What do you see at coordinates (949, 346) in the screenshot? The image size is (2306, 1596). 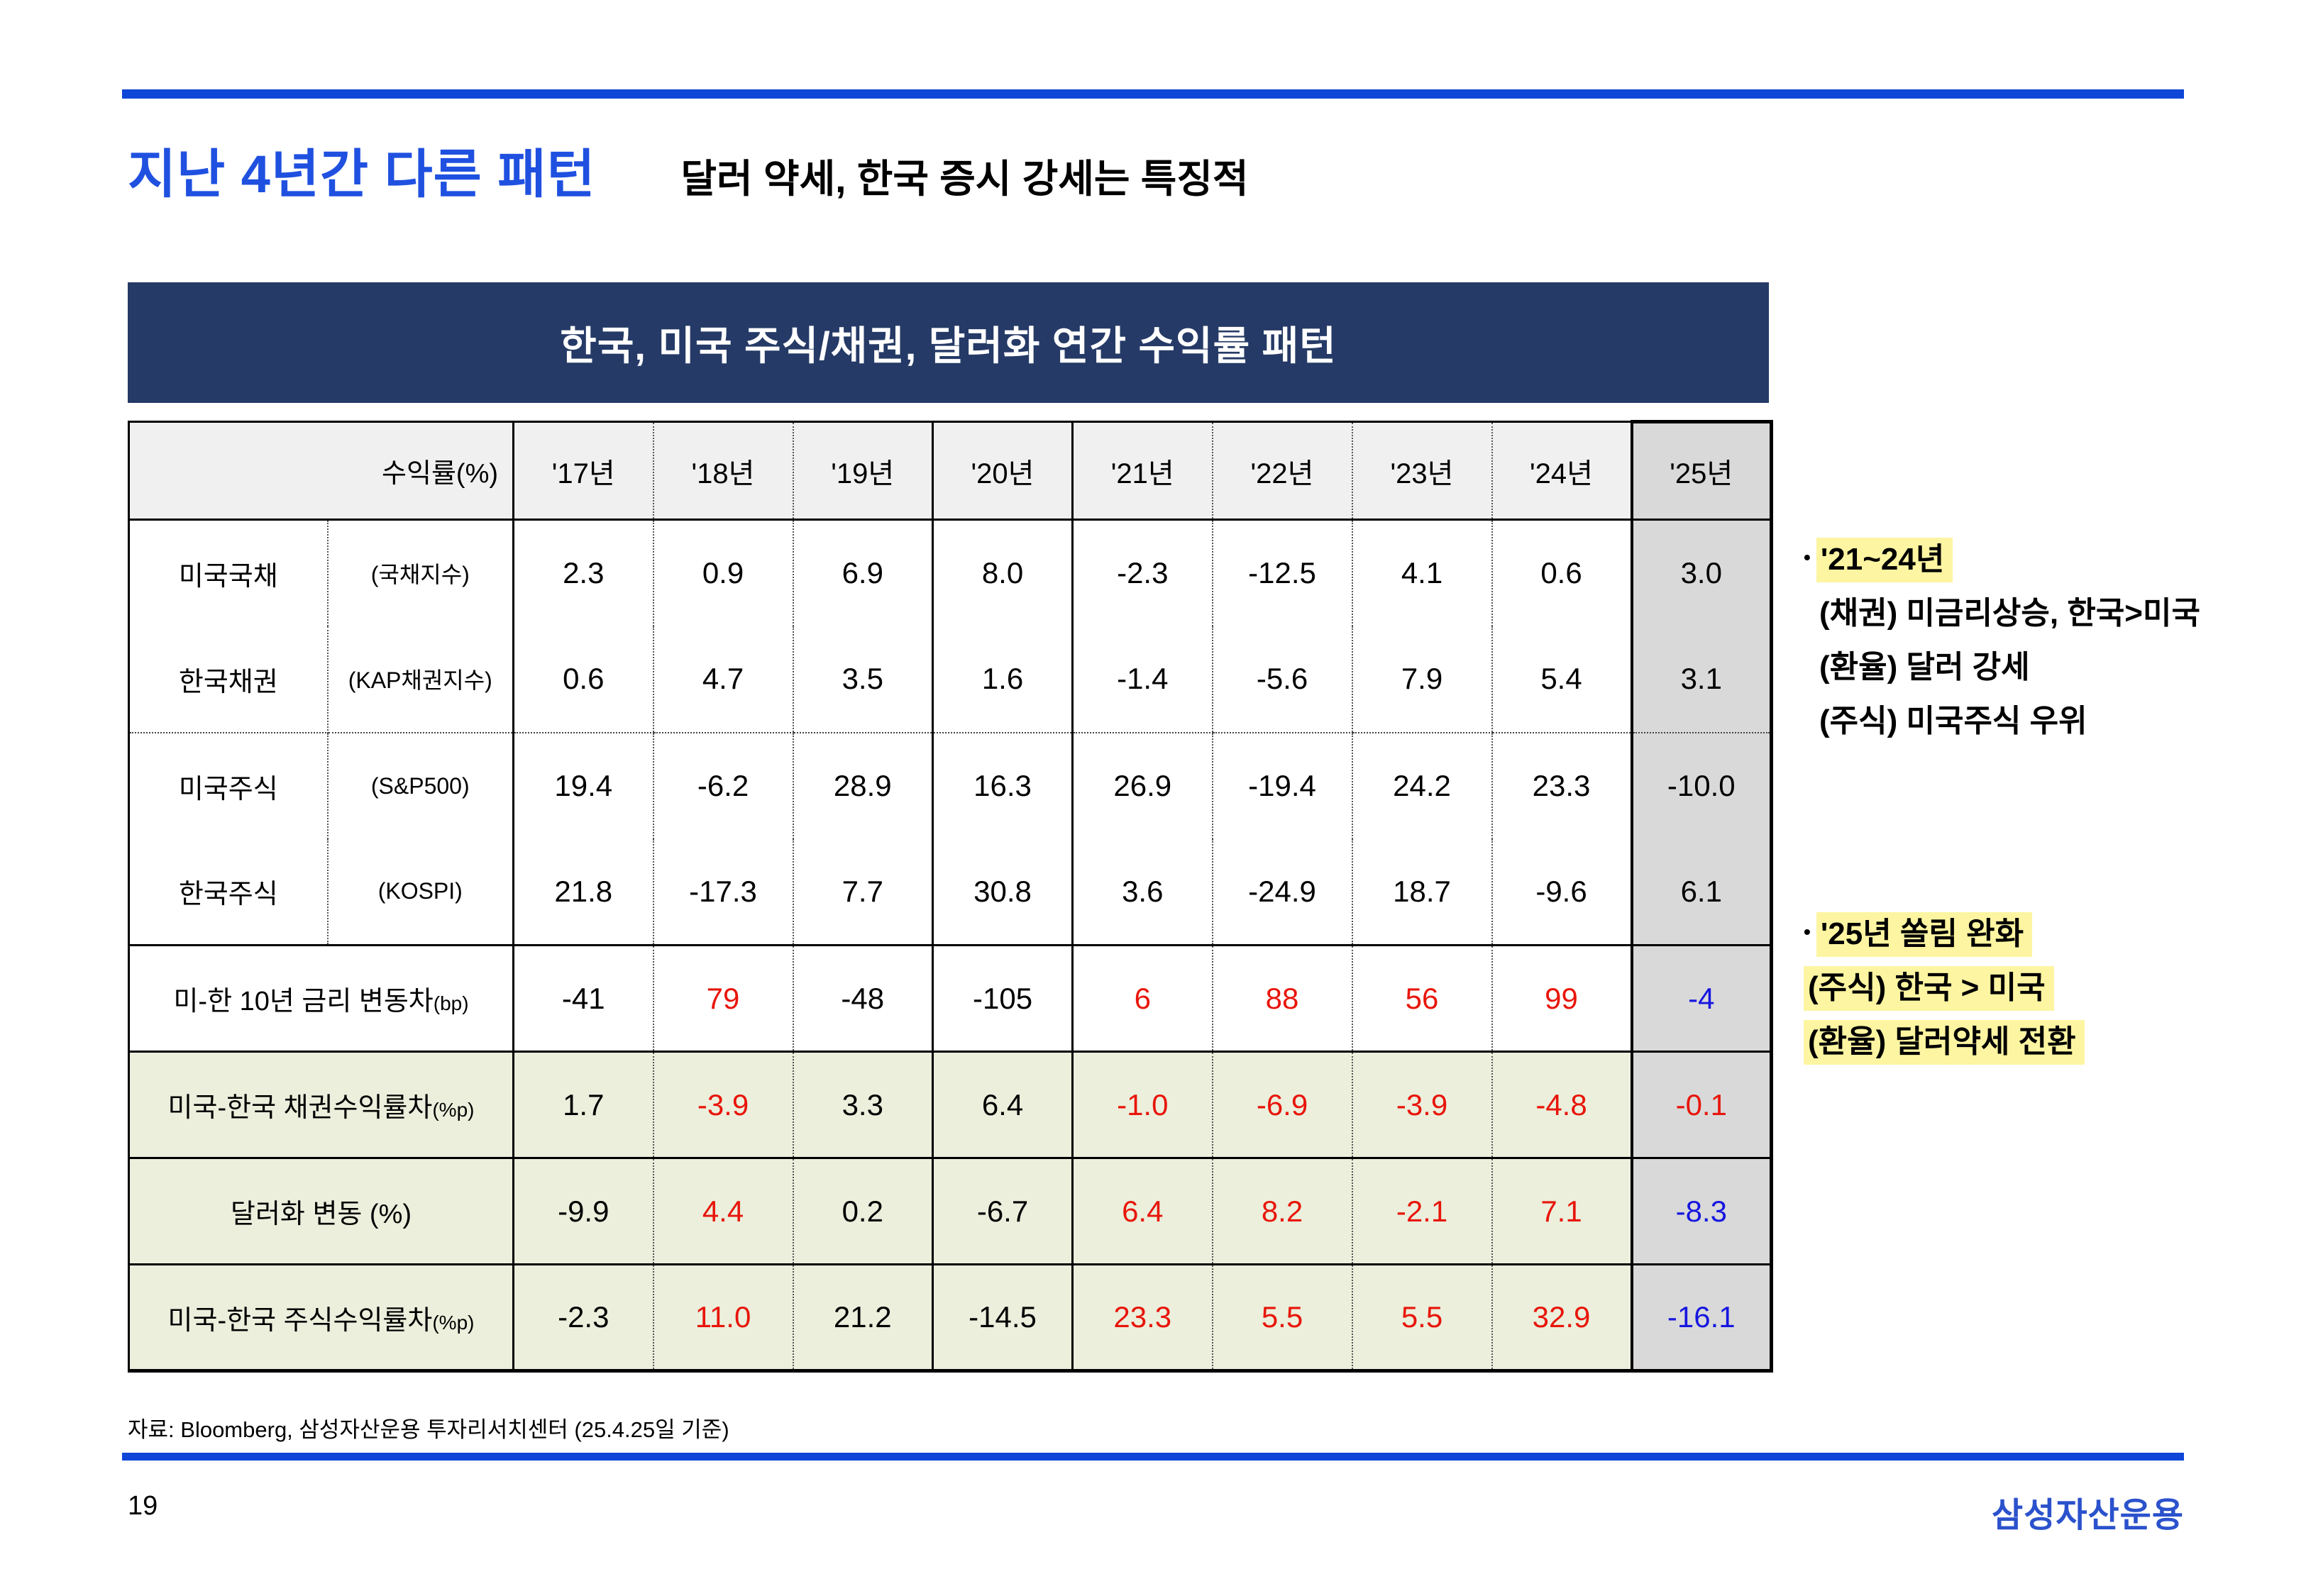 I see `table-title: 한국, 미국 주식/채권, 달러화 연간 수익률 패턴` at bounding box center [949, 346].